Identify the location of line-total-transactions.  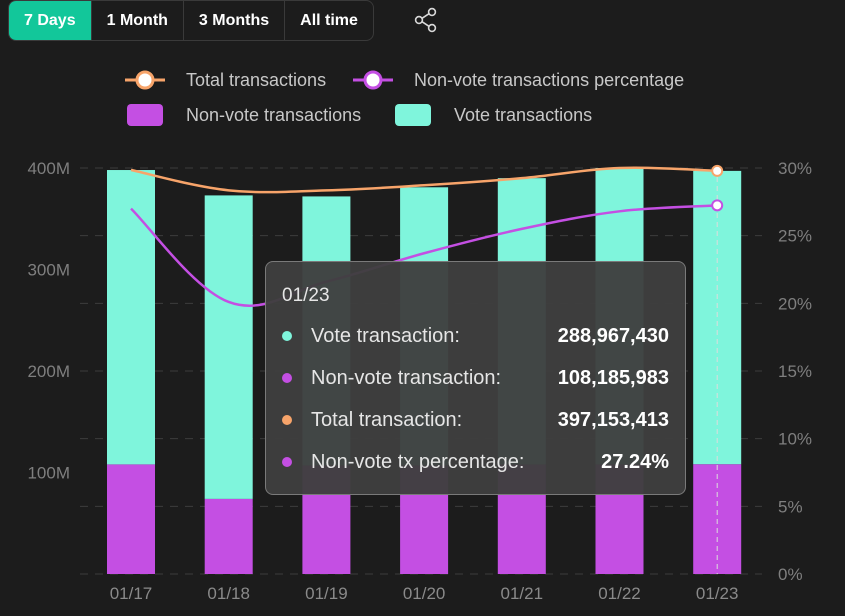
(424, 180).